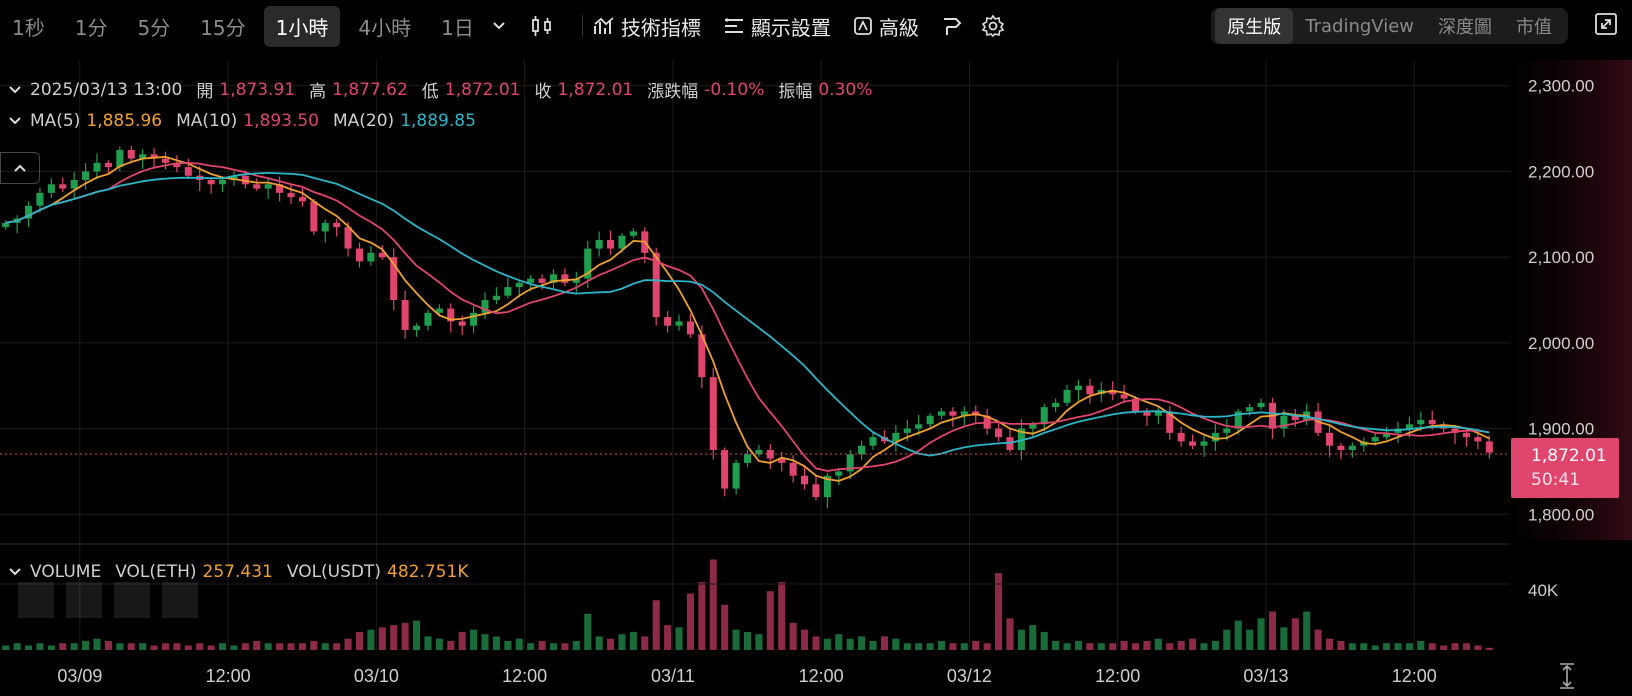 This screenshot has width=1632, height=696. I want to click on advanced-button: 高級, so click(886, 26).